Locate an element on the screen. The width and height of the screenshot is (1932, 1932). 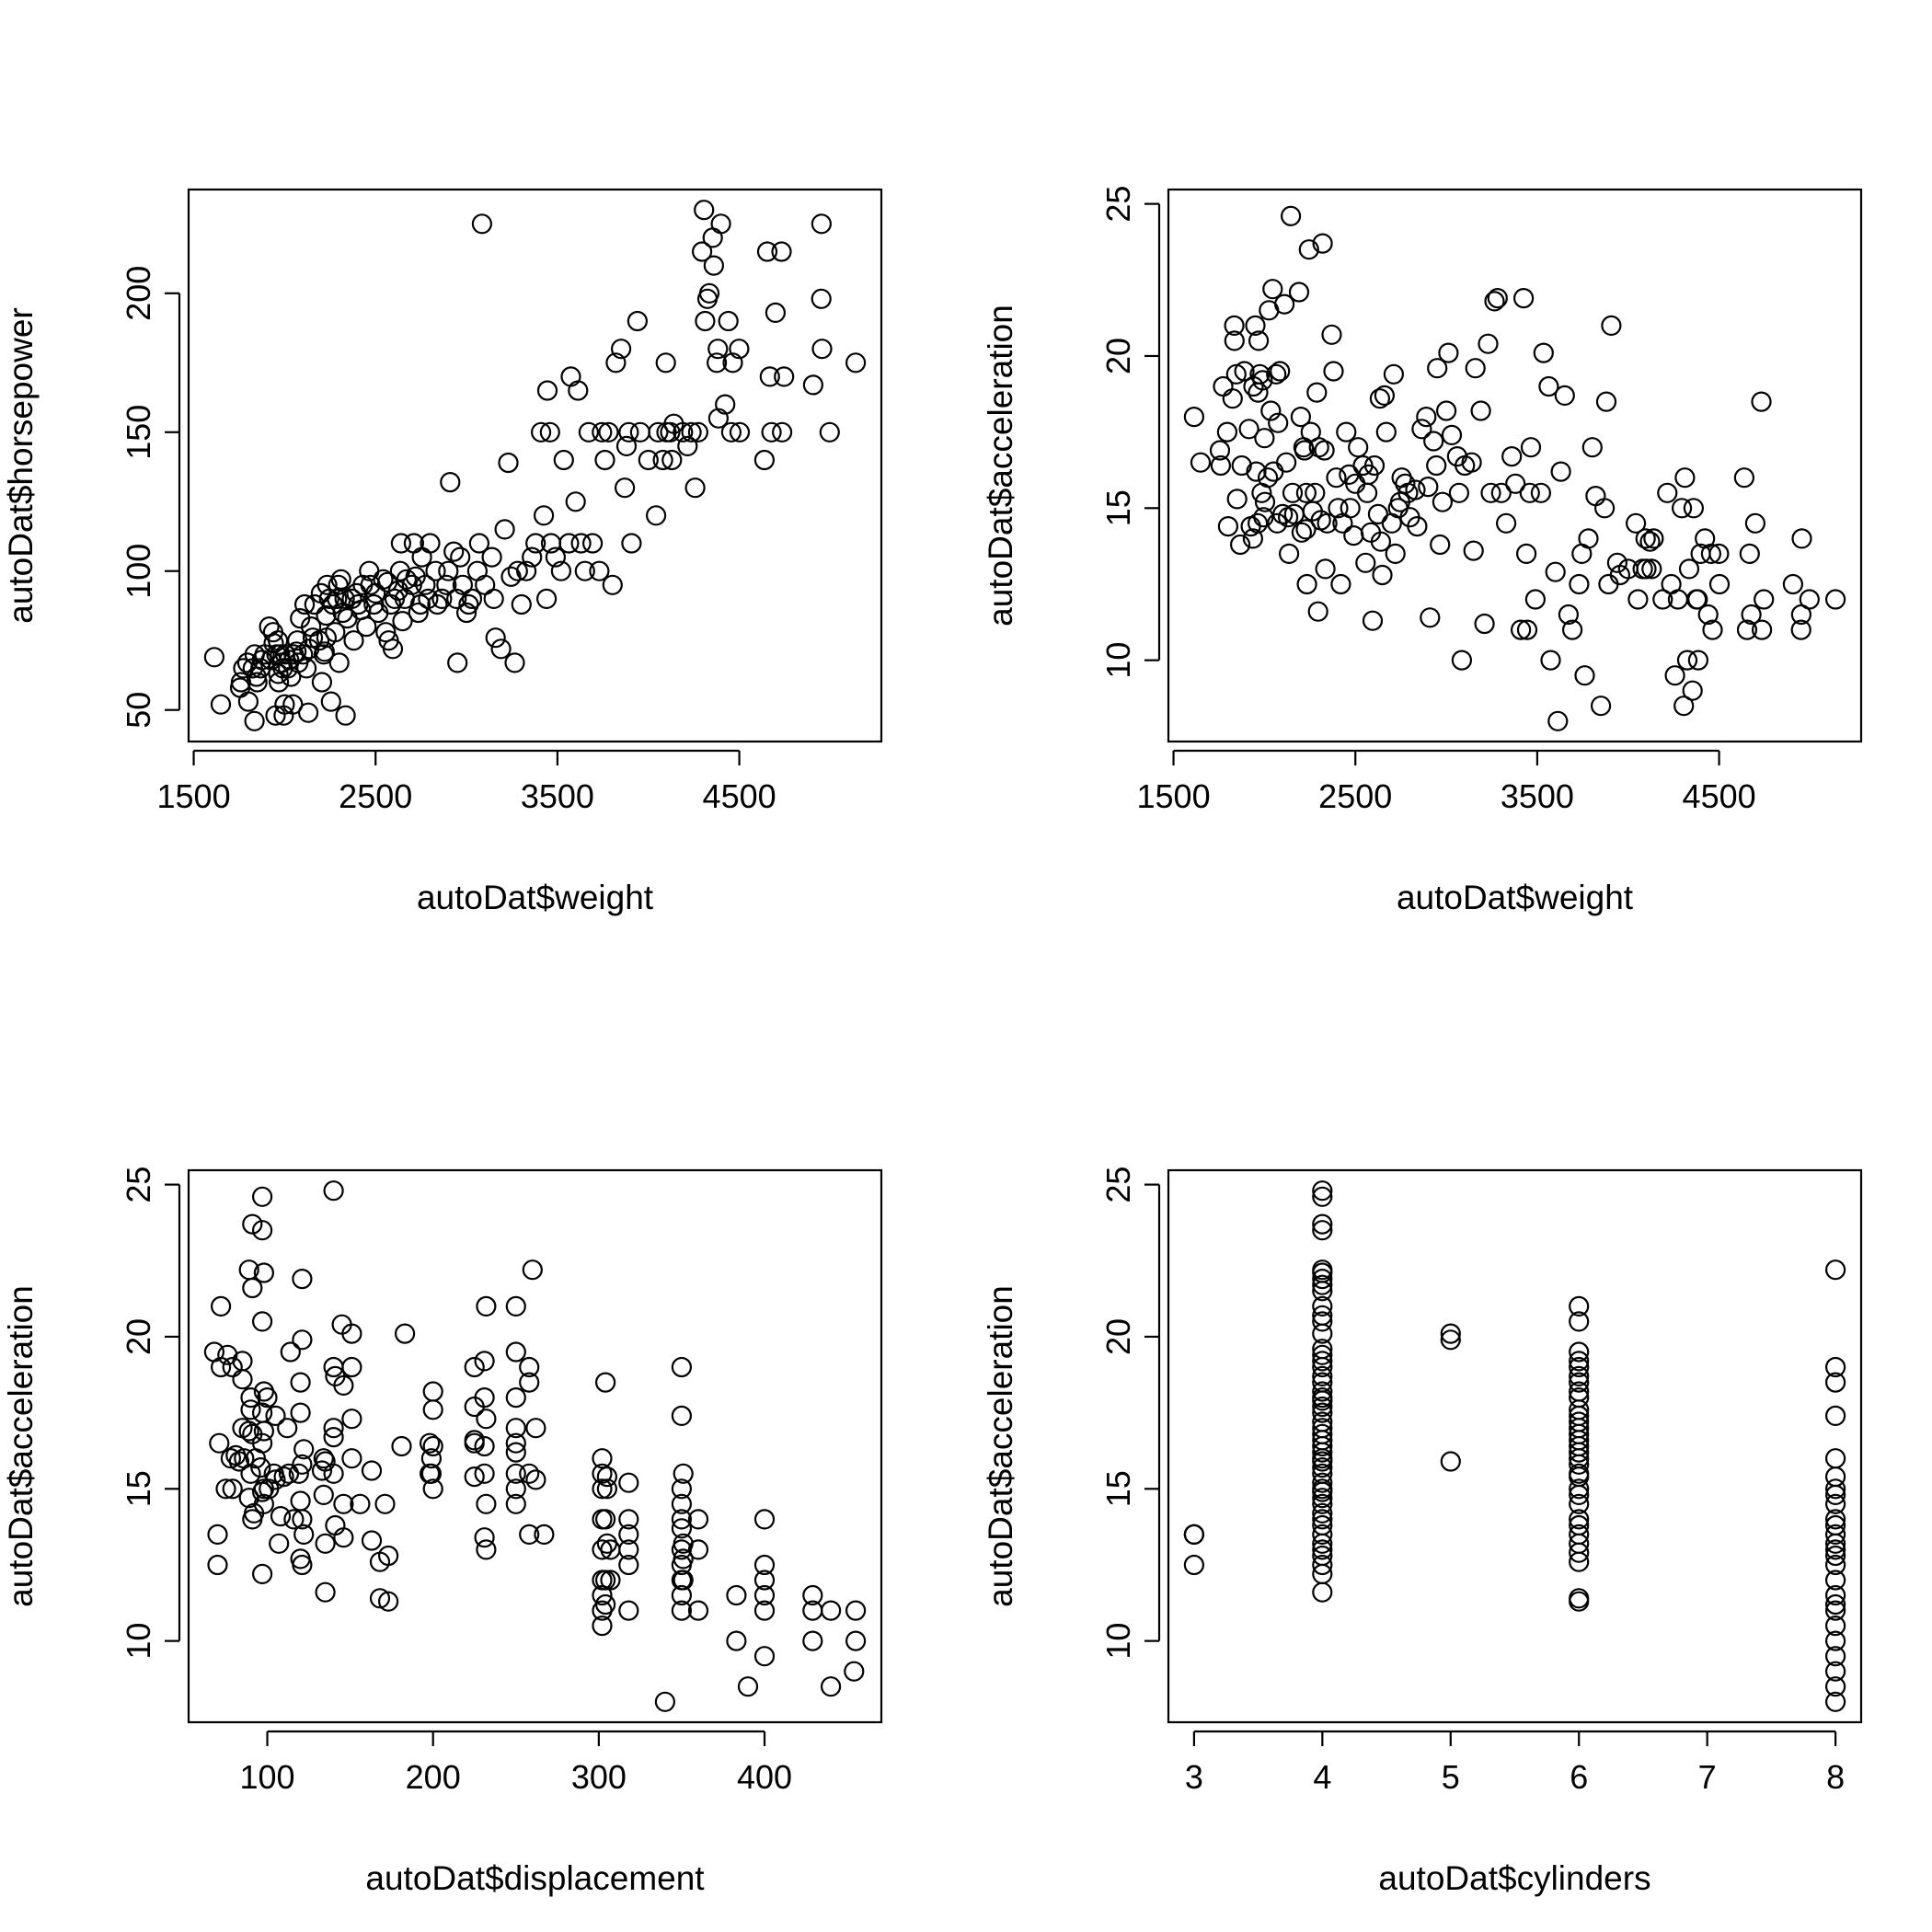
y-axis-label: autoDat$horsepower is located at coordinates (21, 465).